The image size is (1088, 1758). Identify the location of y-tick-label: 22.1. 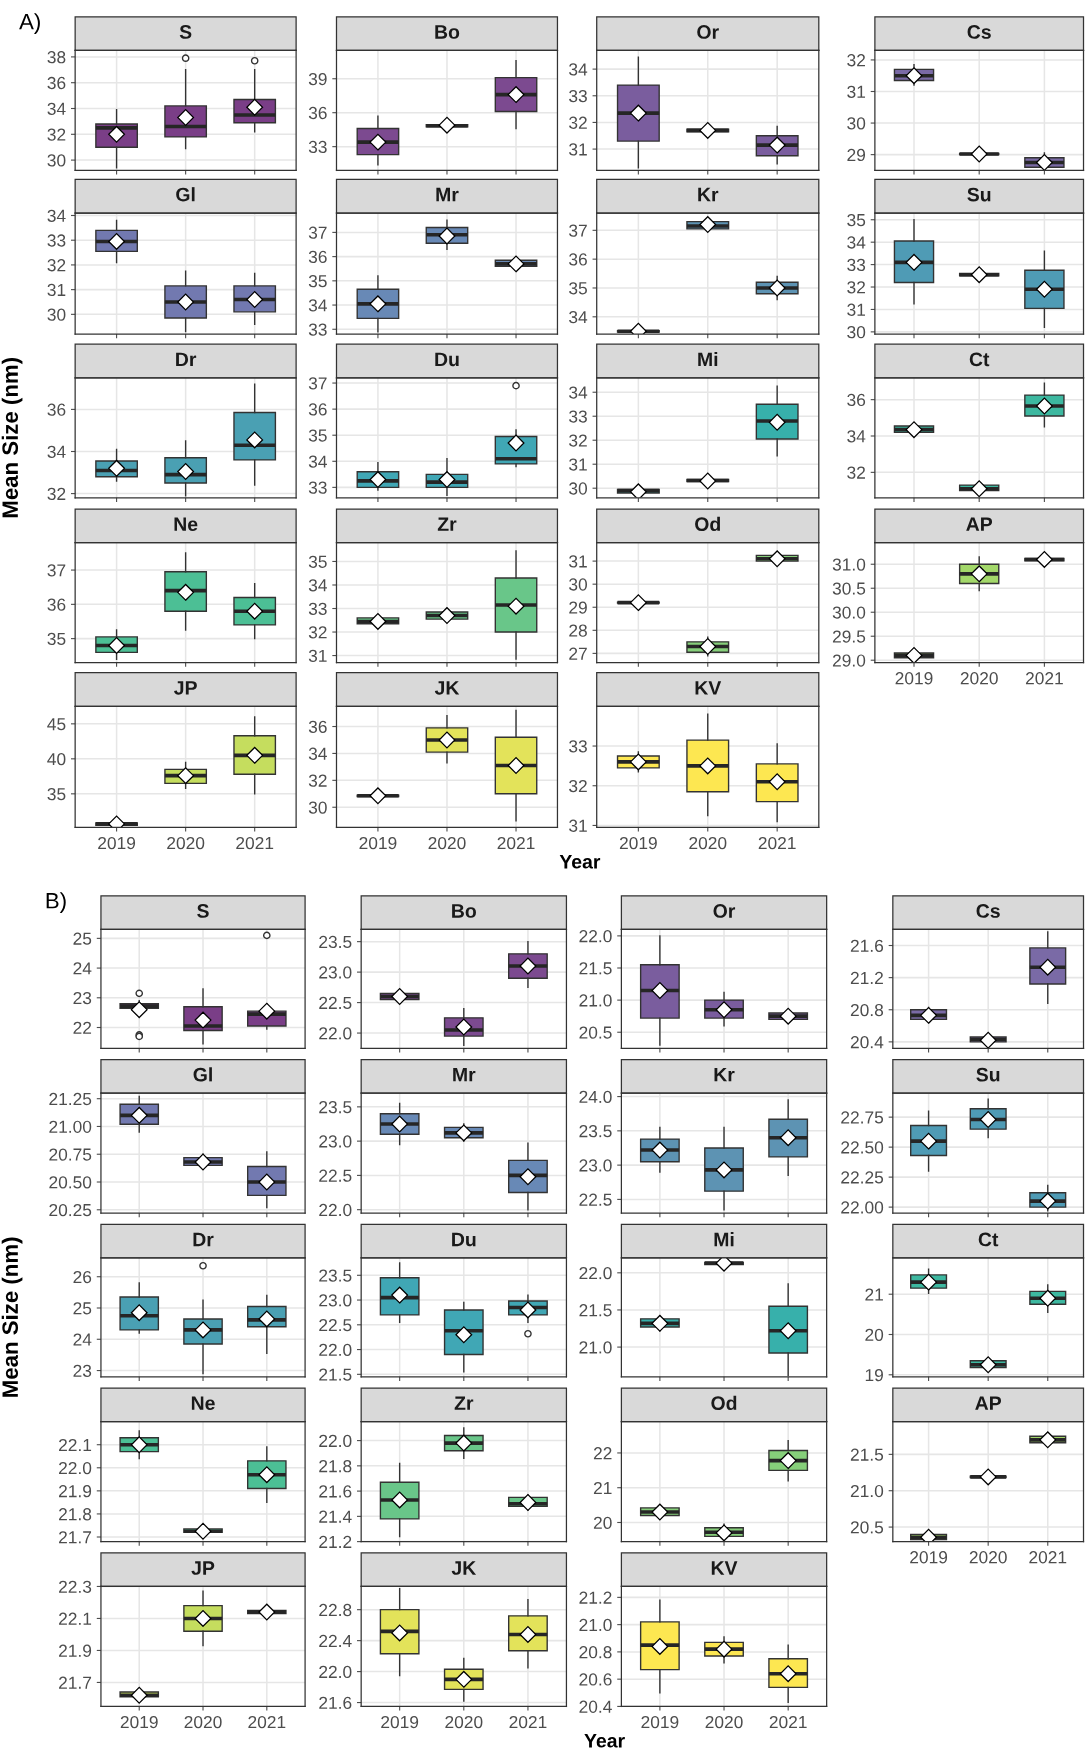
(75, 1445).